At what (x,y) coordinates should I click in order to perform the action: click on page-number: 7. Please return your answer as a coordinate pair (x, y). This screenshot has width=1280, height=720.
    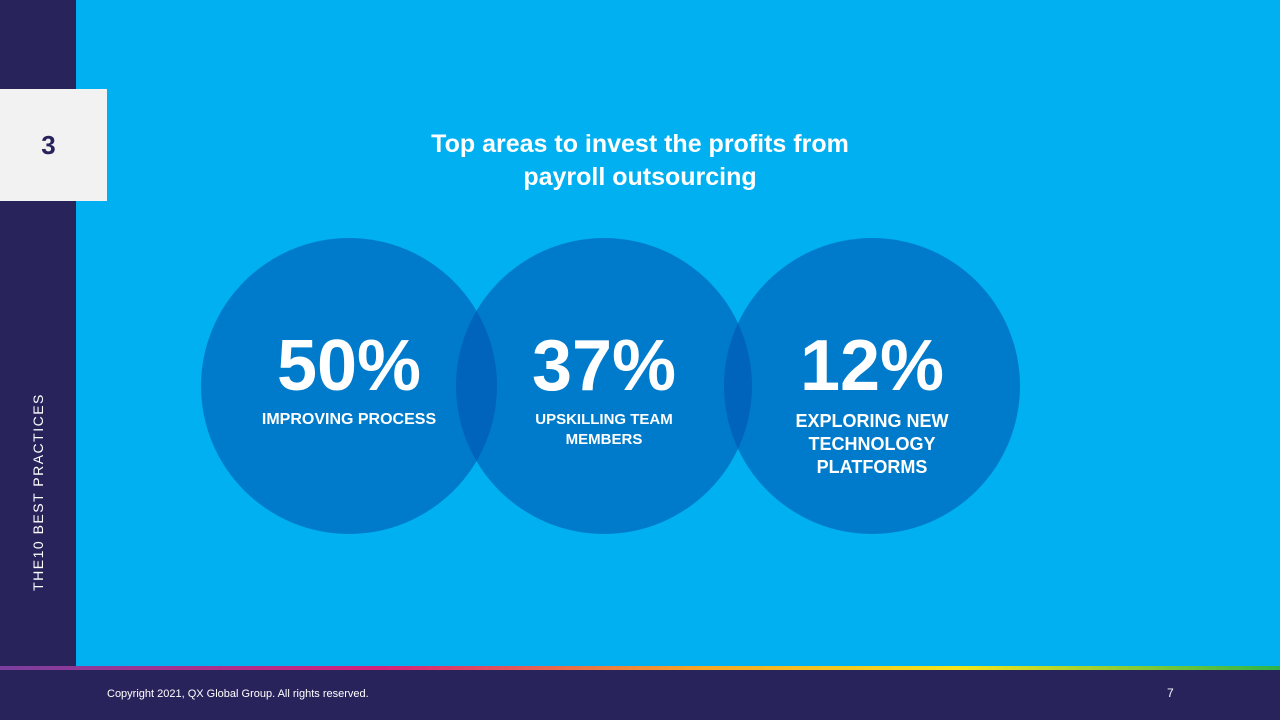
    Looking at the image, I should click on (1170, 693).